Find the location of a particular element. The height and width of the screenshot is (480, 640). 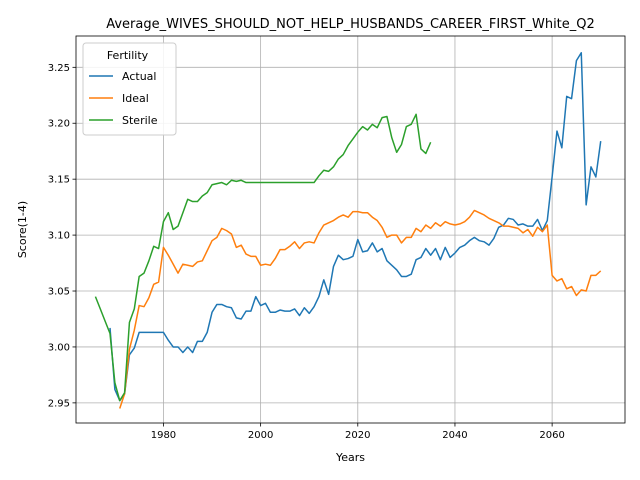

legend-title: Fertility is located at coordinates (128, 55).